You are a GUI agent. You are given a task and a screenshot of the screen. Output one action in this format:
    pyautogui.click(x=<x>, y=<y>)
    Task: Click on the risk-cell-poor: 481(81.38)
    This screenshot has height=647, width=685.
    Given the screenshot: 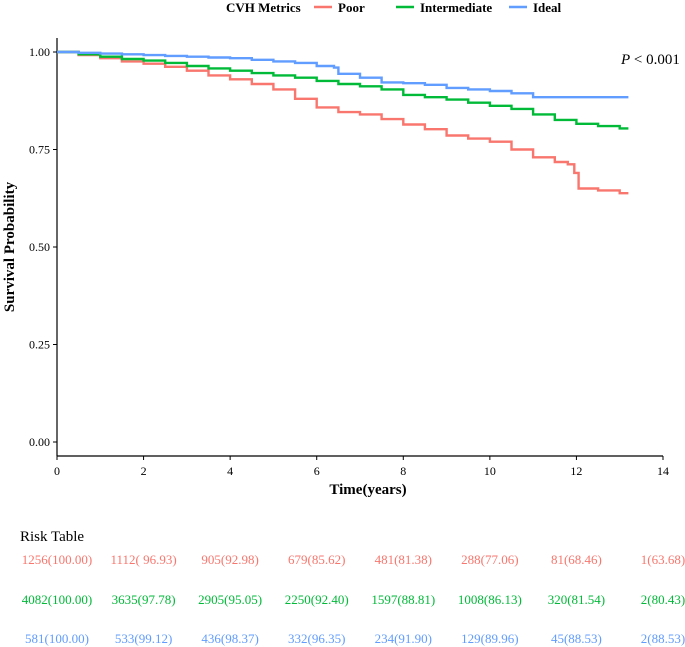 What is the action you would take?
    pyautogui.click(x=403, y=559)
    